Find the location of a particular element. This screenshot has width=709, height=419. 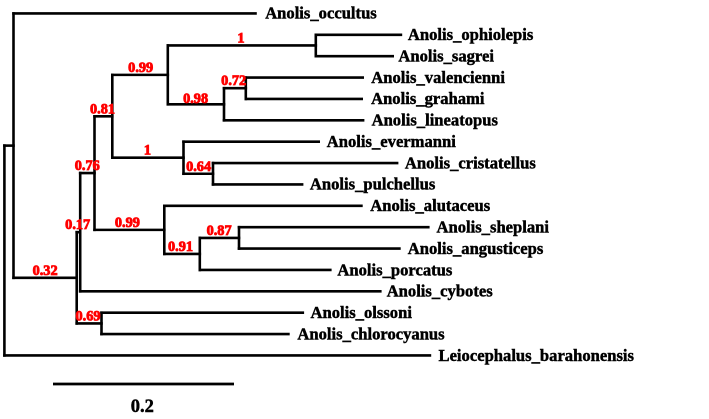

svg-text: 0.76 is located at coordinates (87, 166).